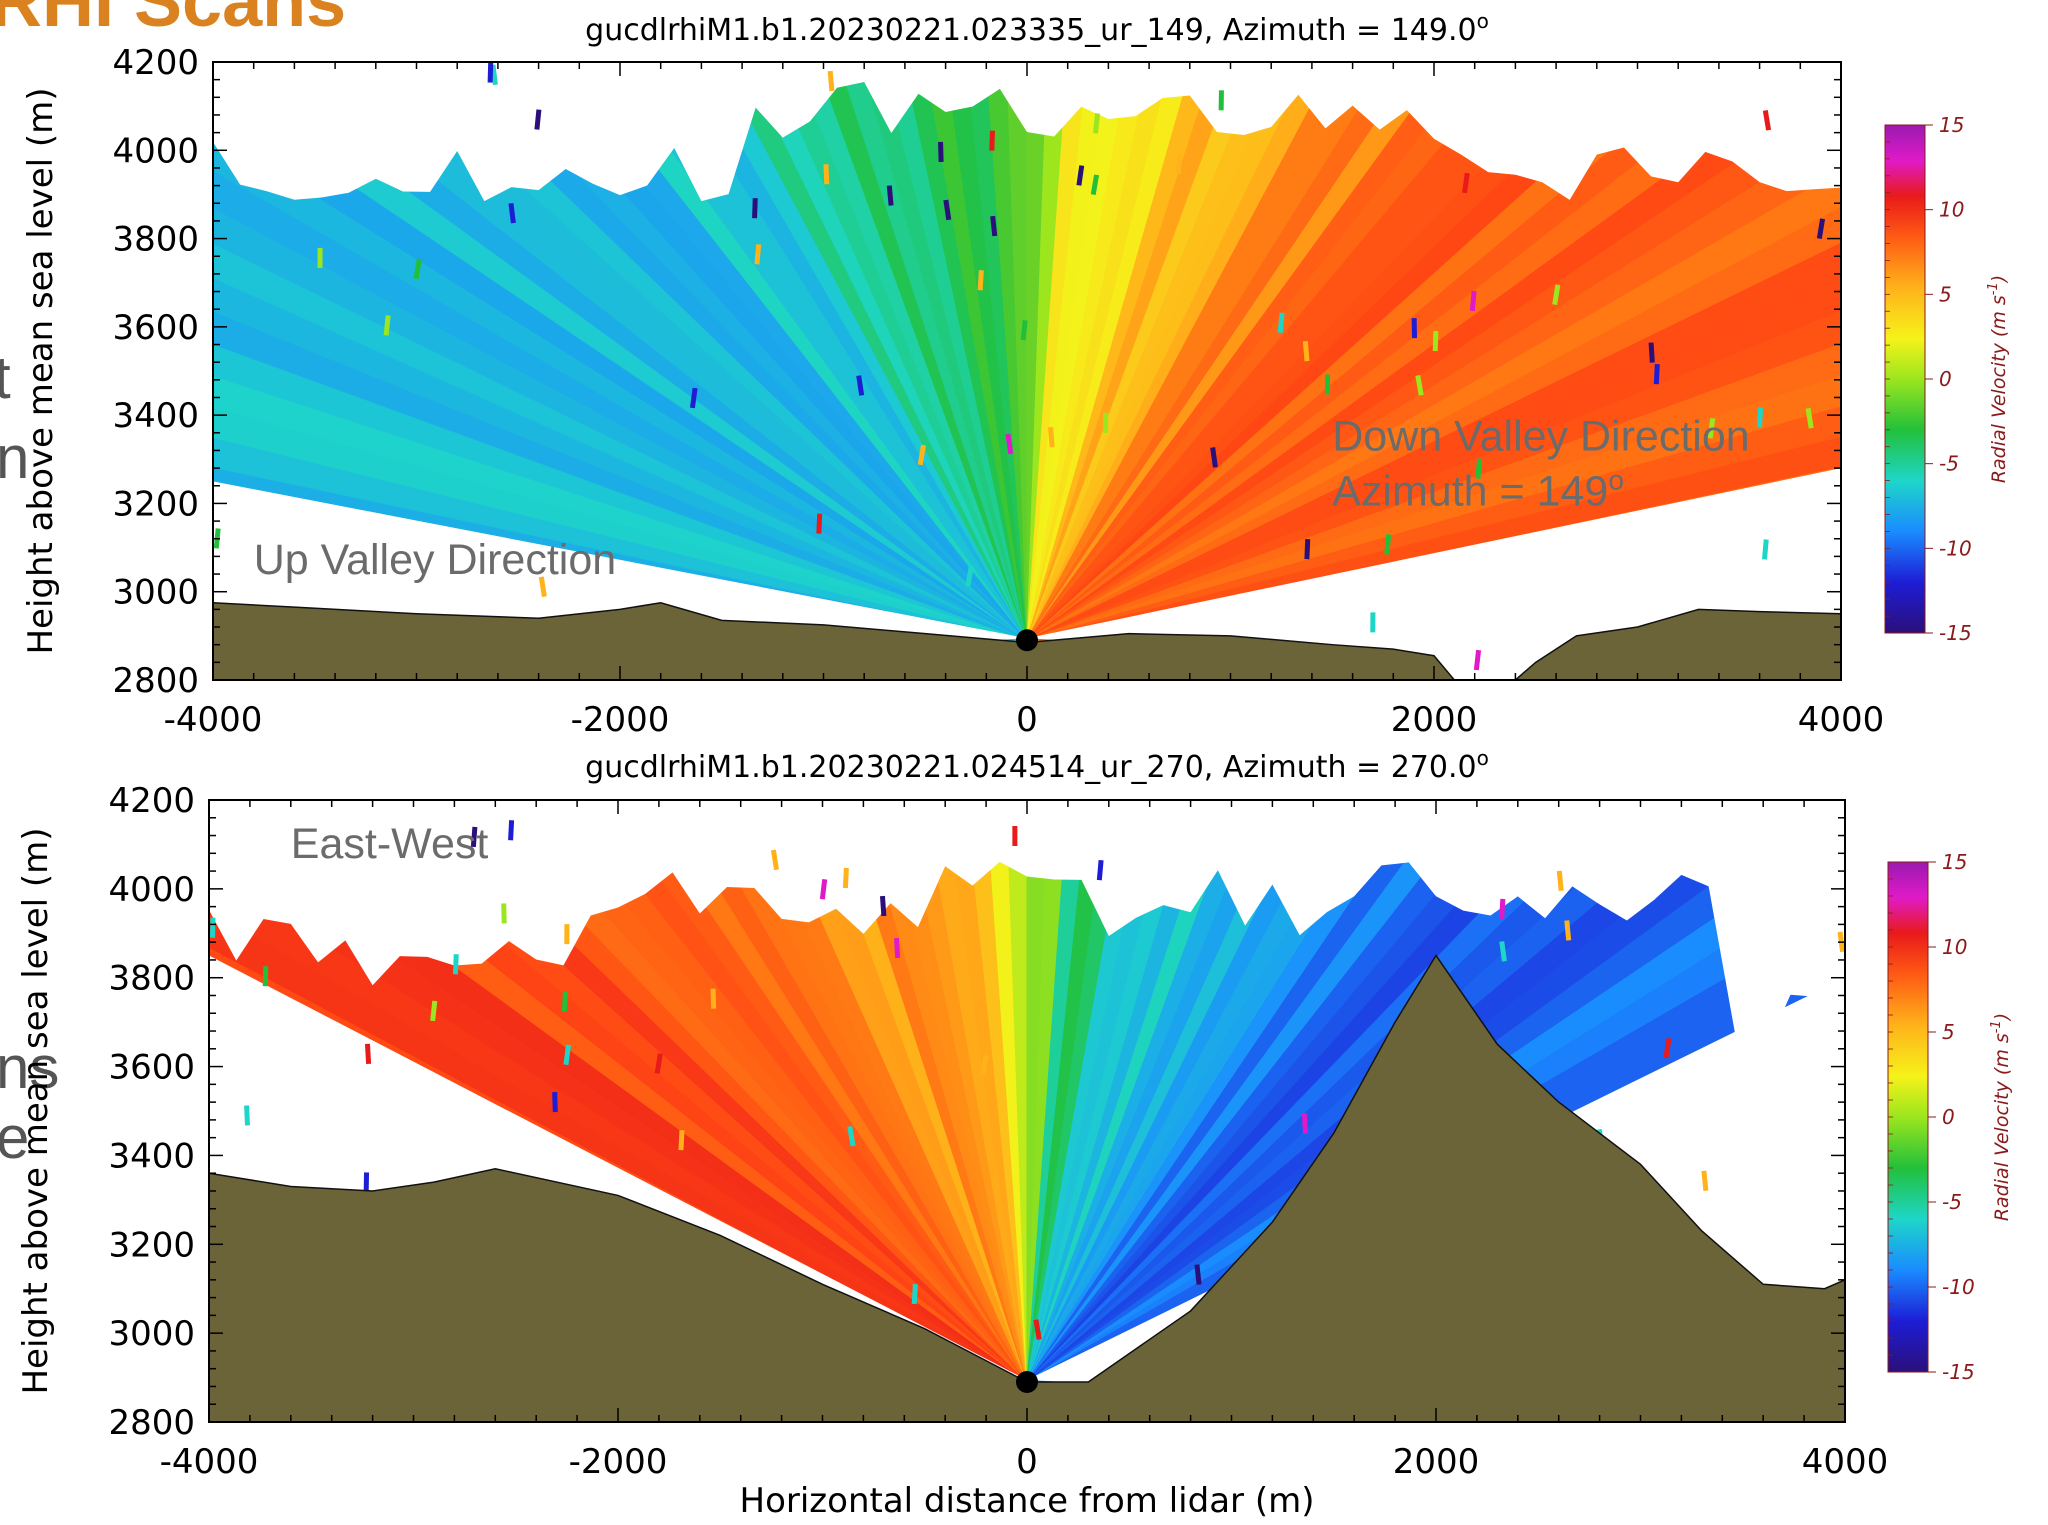 The width and height of the screenshot is (2048, 1525). What do you see at coordinates (151, 1423) in the screenshot?
I see `y-tick-label: 2800` at bounding box center [151, 1423].